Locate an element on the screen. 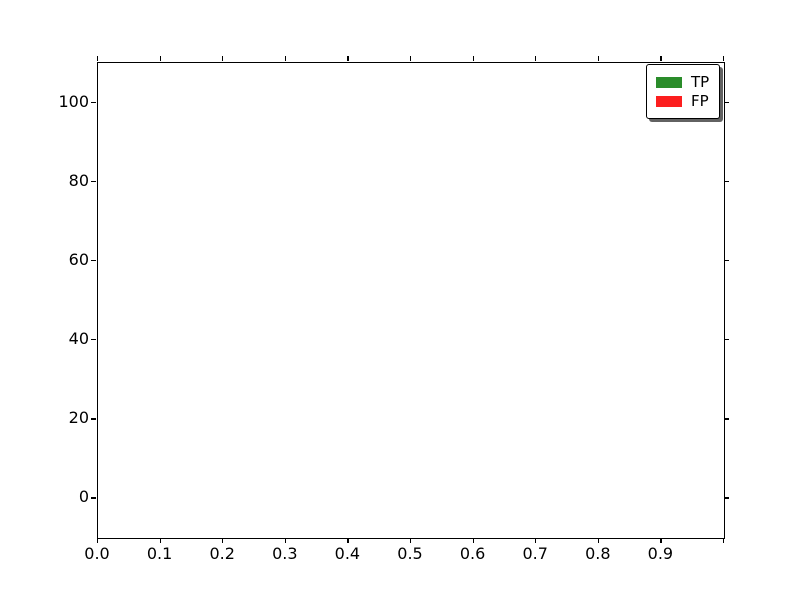  y-tick-label: 40 is located at coordinates (78, 339).